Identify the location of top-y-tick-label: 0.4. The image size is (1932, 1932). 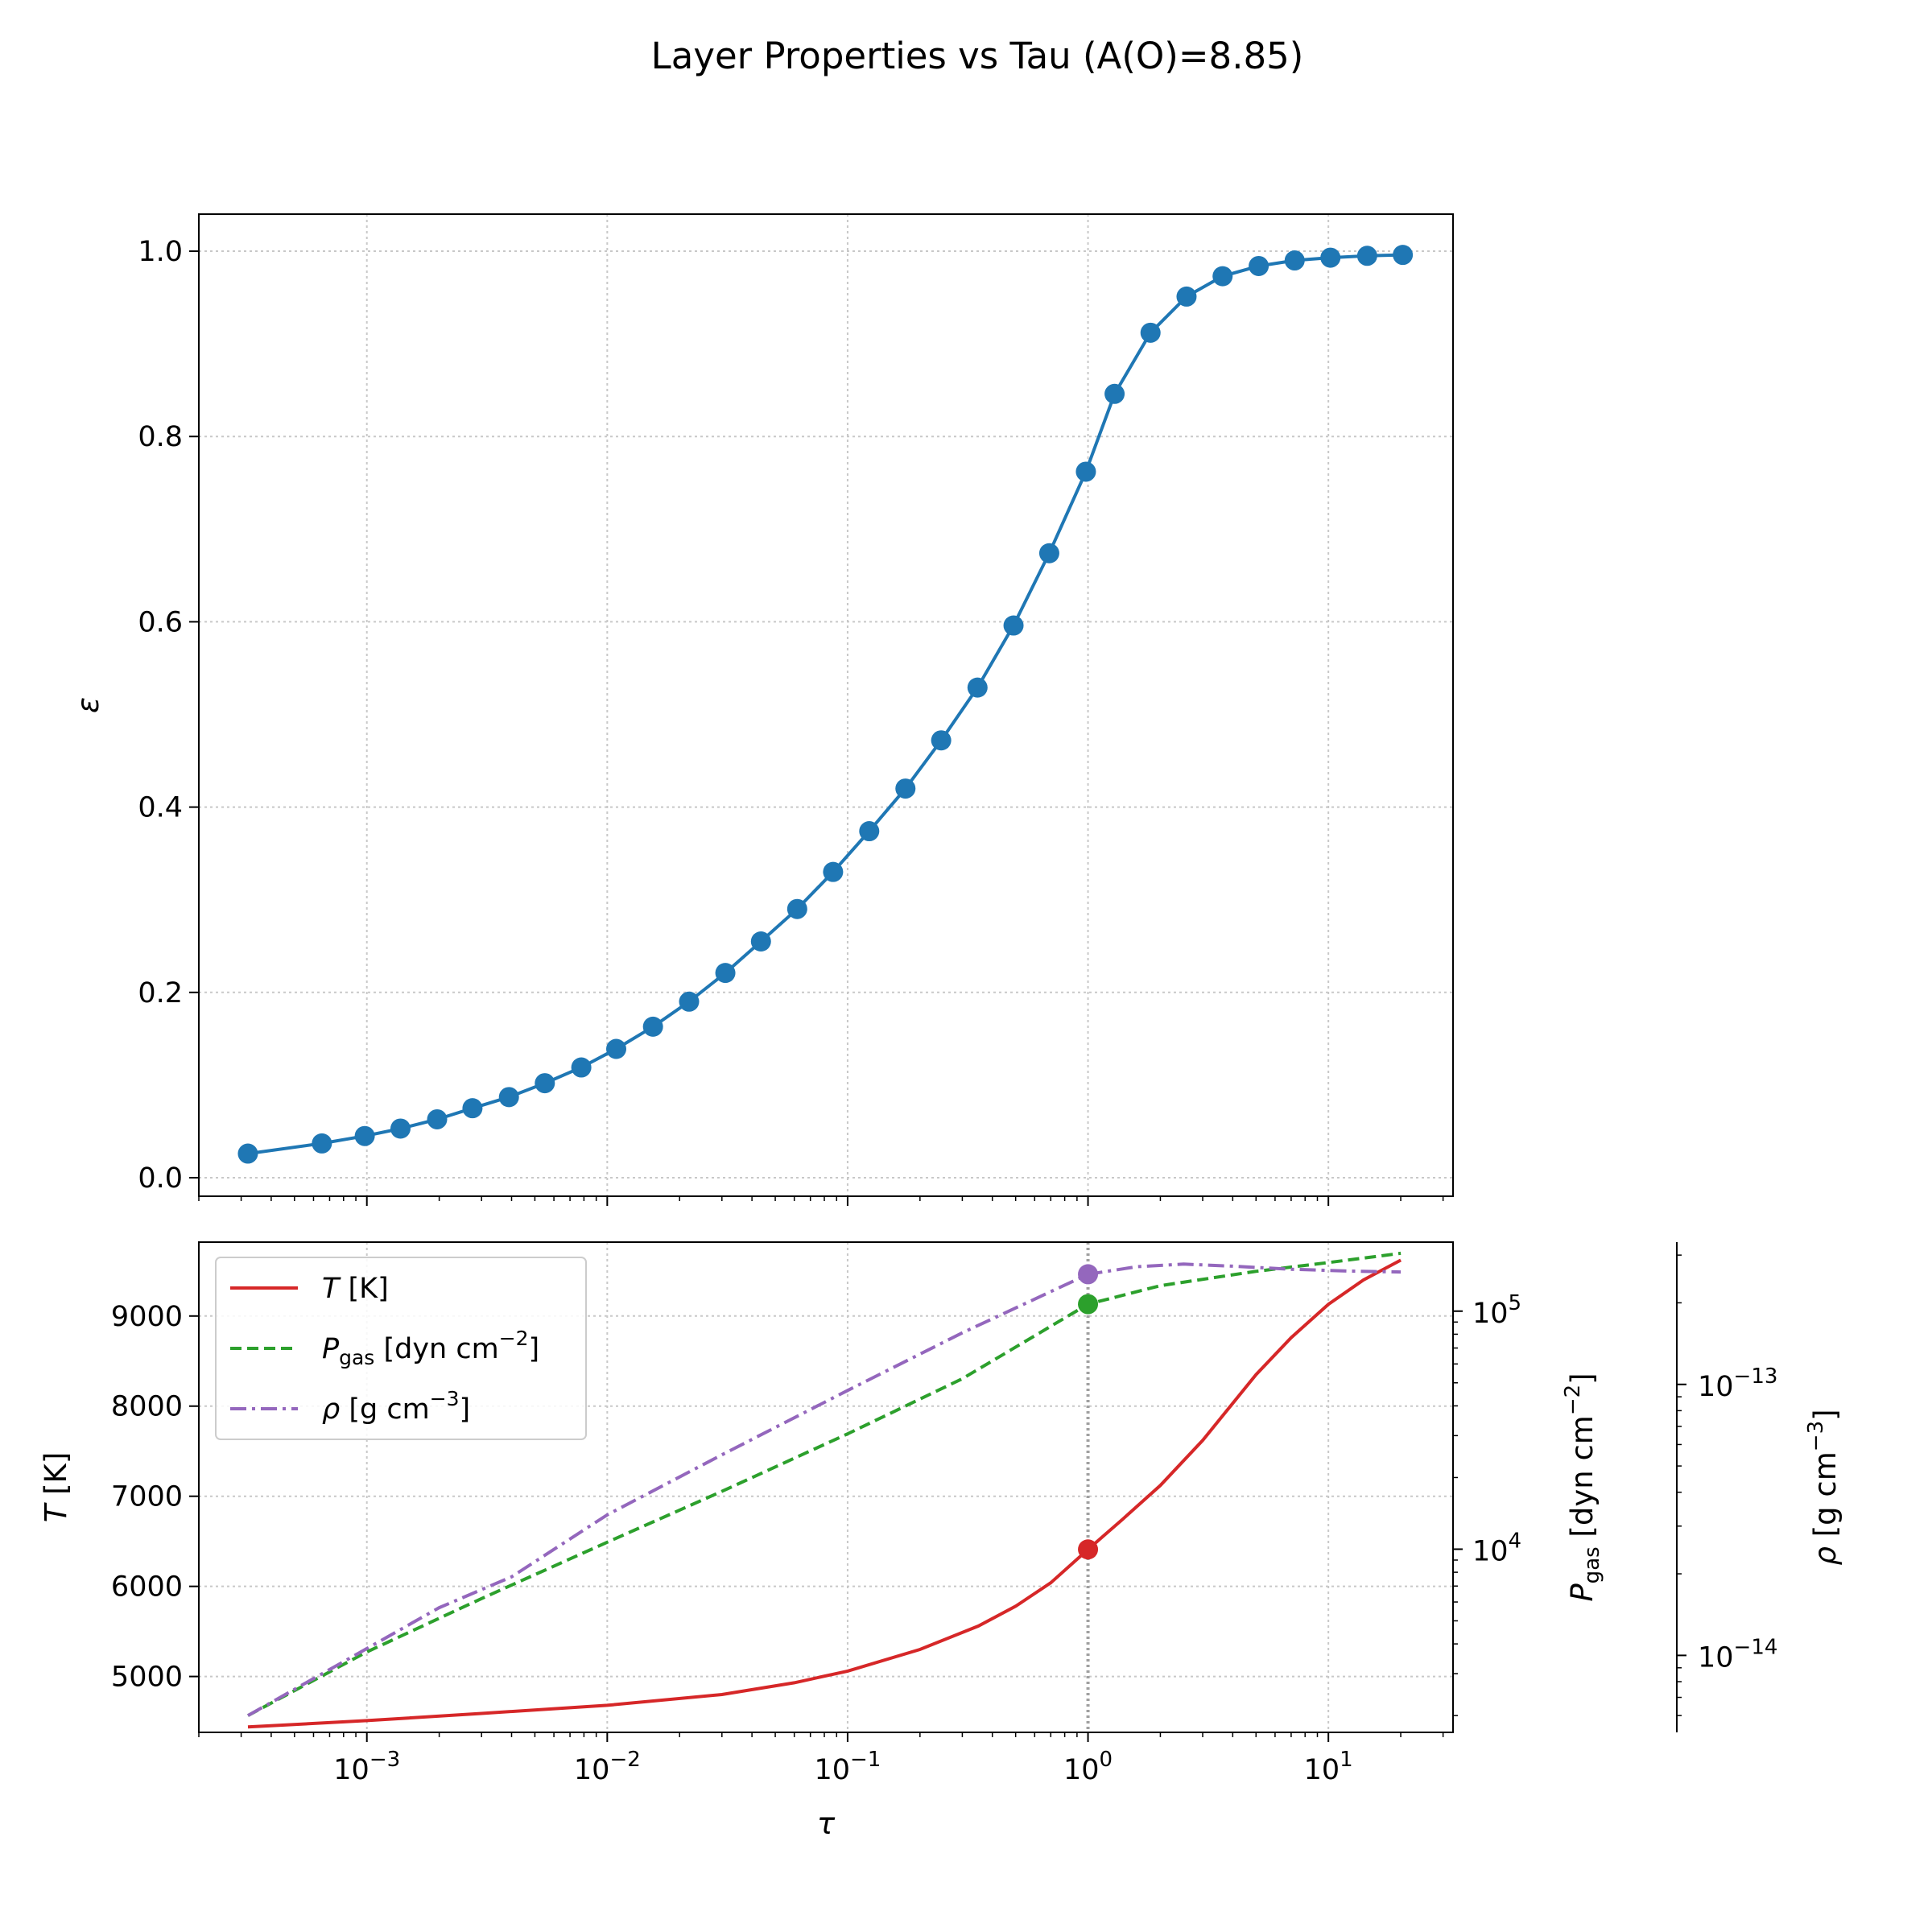
(160, 808).